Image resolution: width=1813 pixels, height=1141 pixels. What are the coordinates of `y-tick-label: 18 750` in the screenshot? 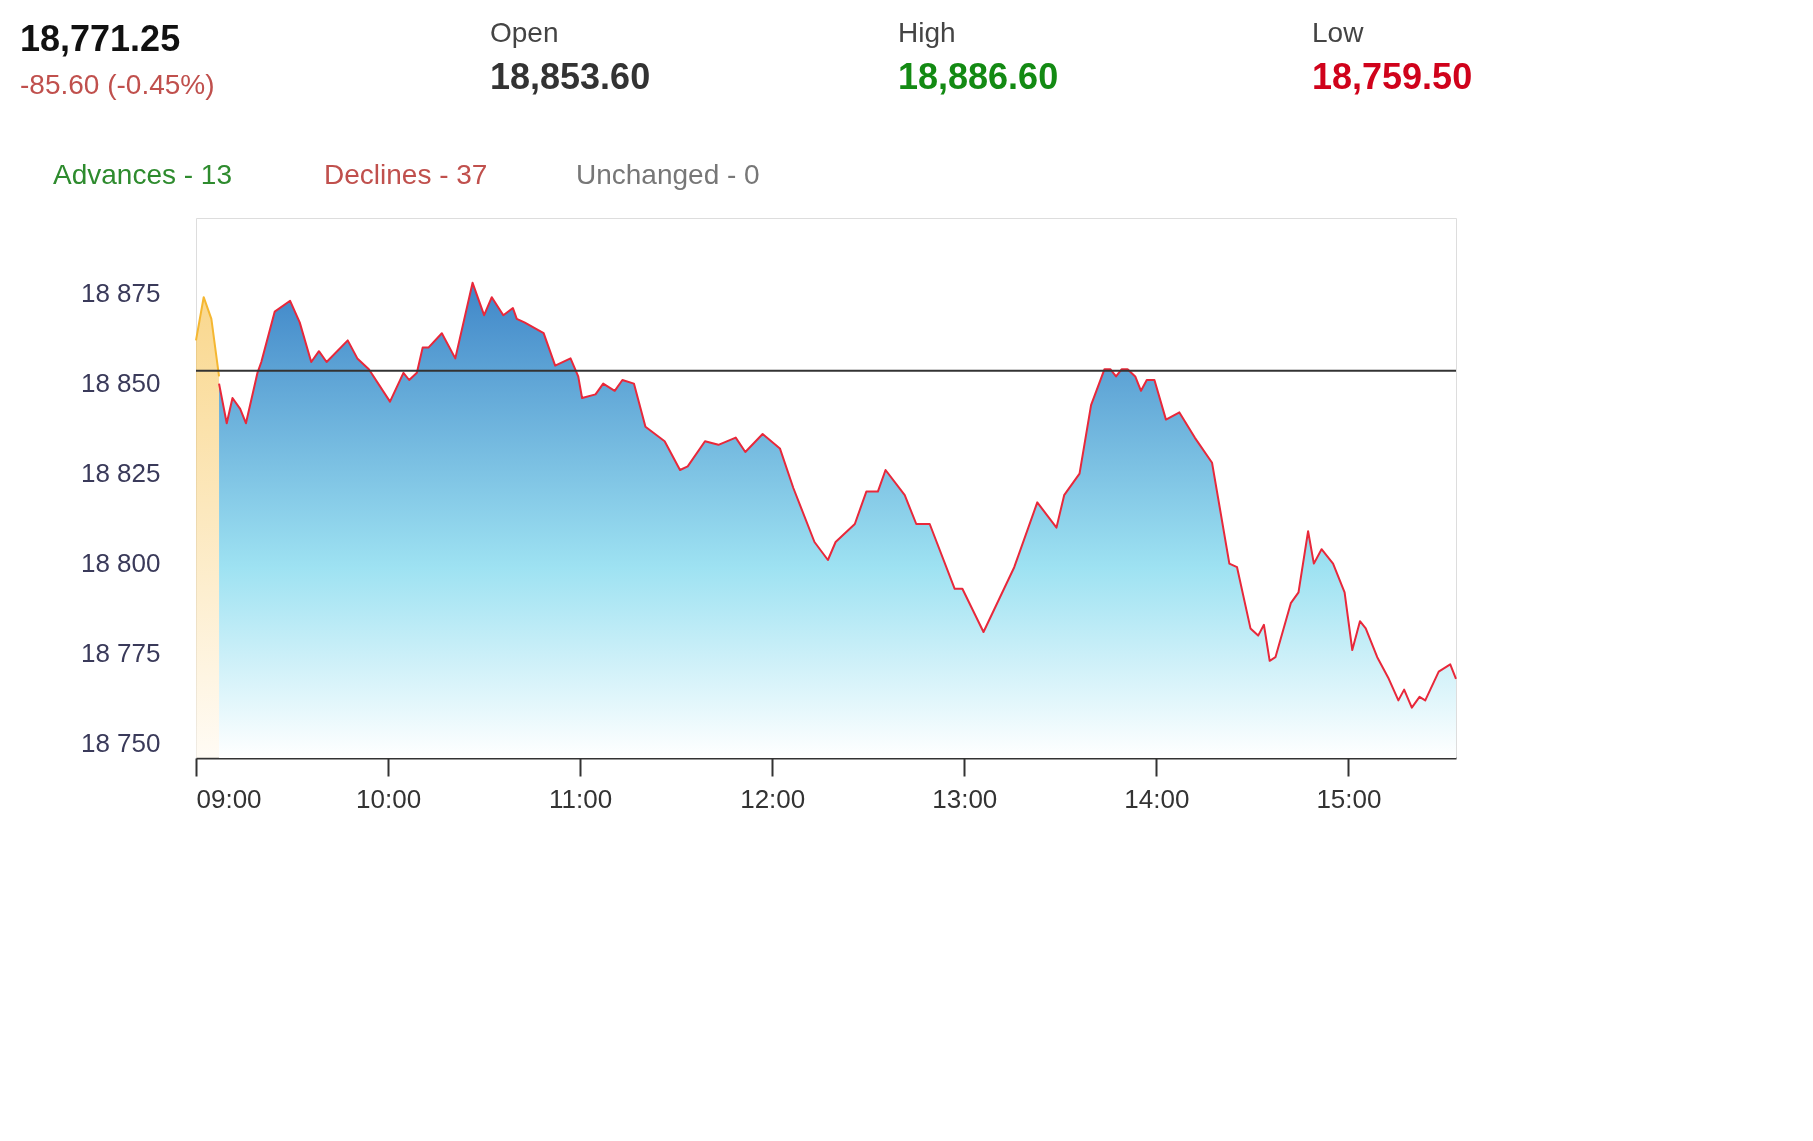 It's located at (120, 743).